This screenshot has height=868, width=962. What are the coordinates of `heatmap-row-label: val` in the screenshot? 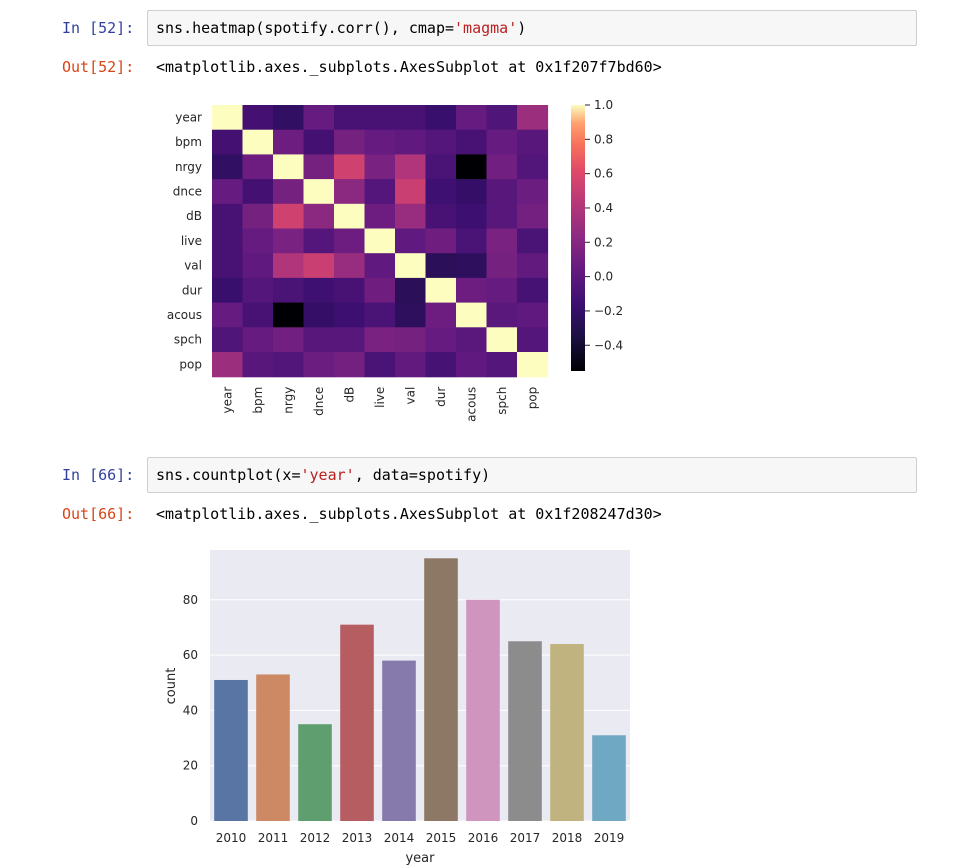 It's located at (193, 266).